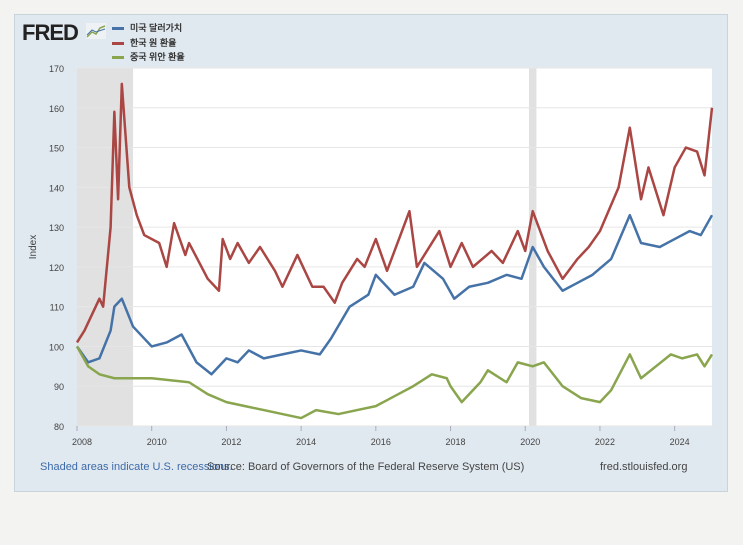  Describe the element at coordinates (644, 467) in the screenshot. I see `site-link: fred.stlouisfed.org` at that location.